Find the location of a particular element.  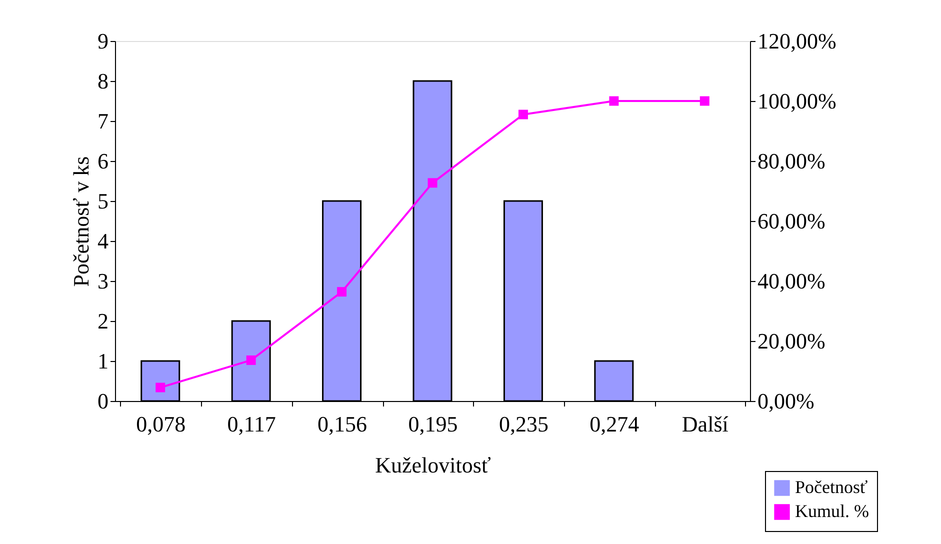

x-tick-label: Další is located at coordinates (705, 424).